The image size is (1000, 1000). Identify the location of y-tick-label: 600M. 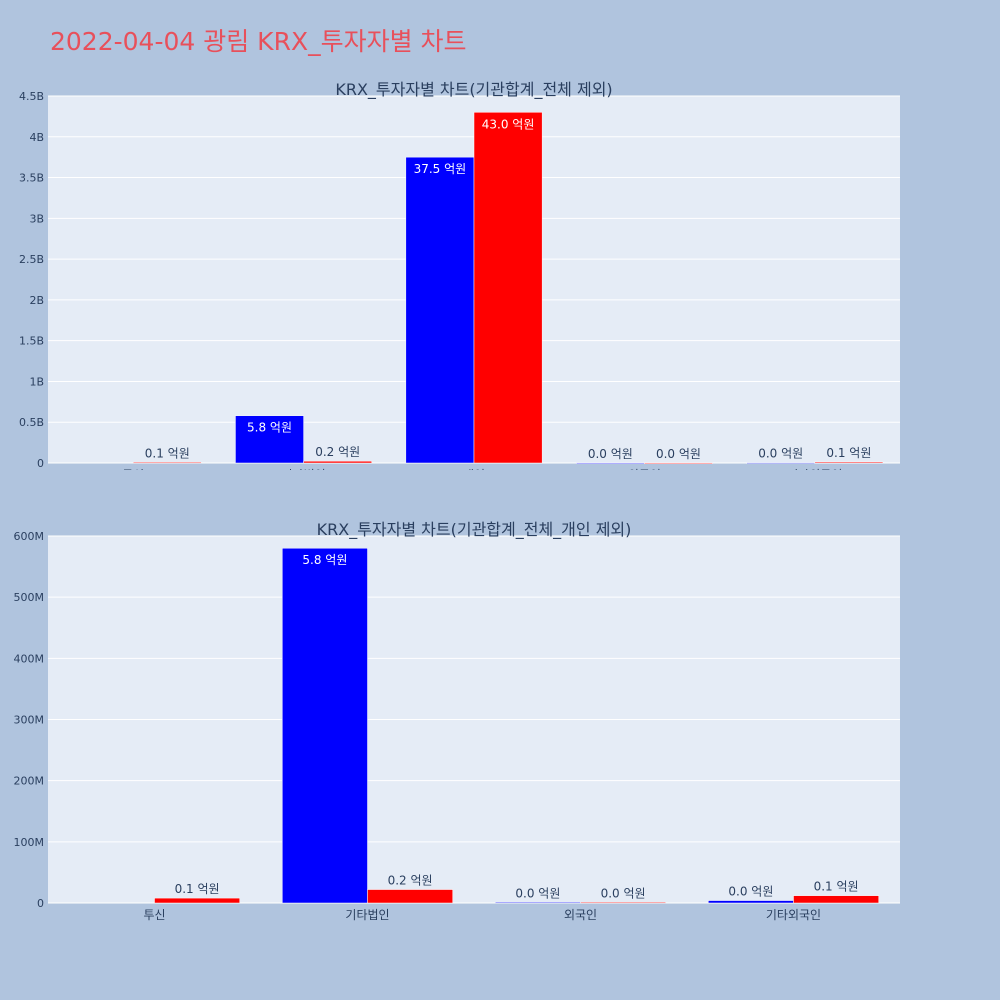
(29, 536).